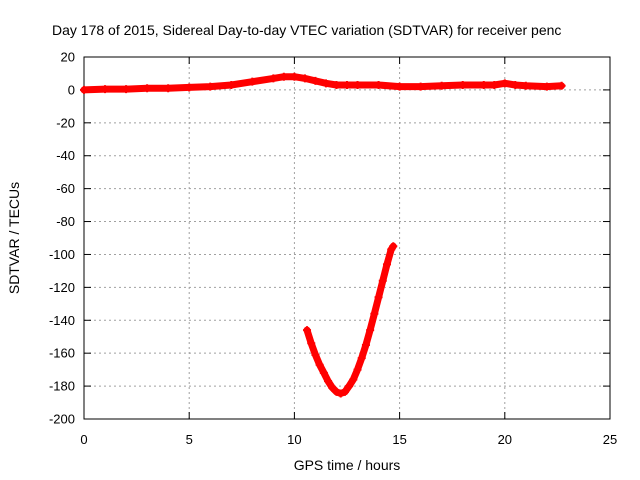  I want to click on y-tick-label: -40, so click(65, 155).